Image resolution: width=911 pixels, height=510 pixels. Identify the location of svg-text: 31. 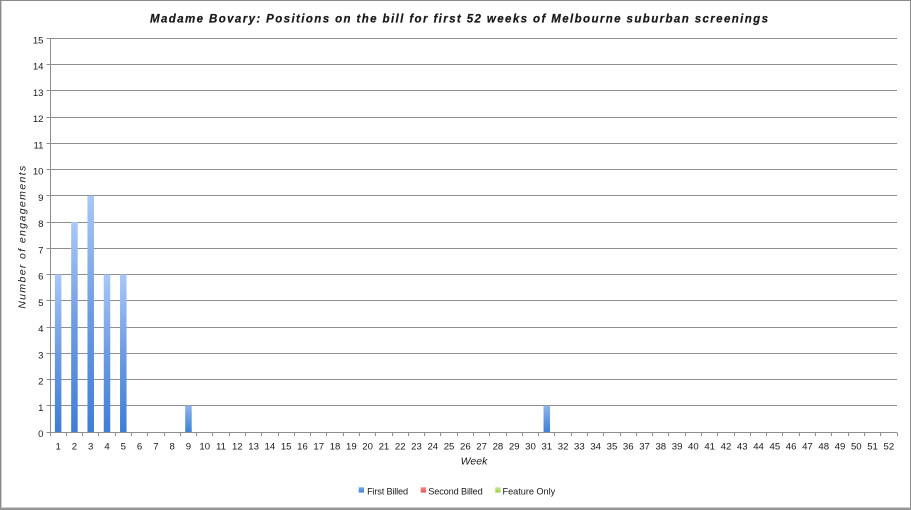
(546, 447).